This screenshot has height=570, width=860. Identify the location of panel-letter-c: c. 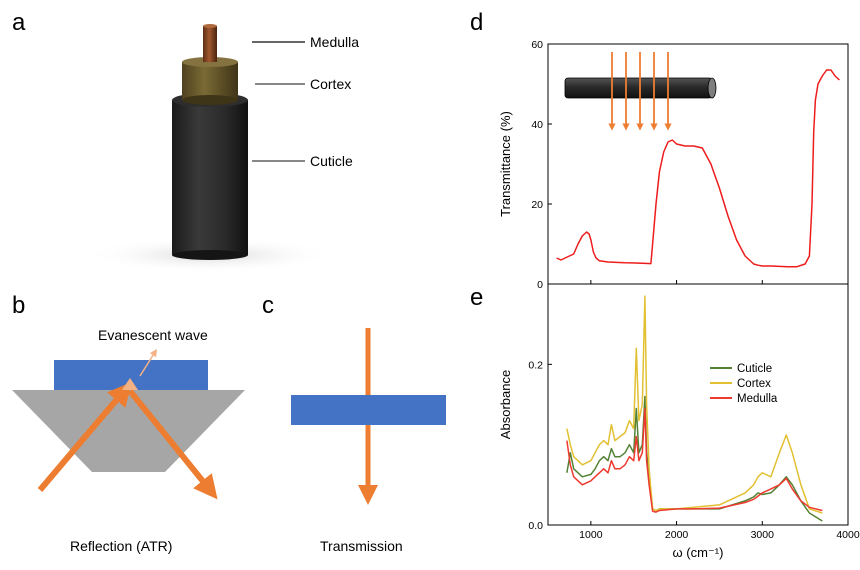
(268, 305).